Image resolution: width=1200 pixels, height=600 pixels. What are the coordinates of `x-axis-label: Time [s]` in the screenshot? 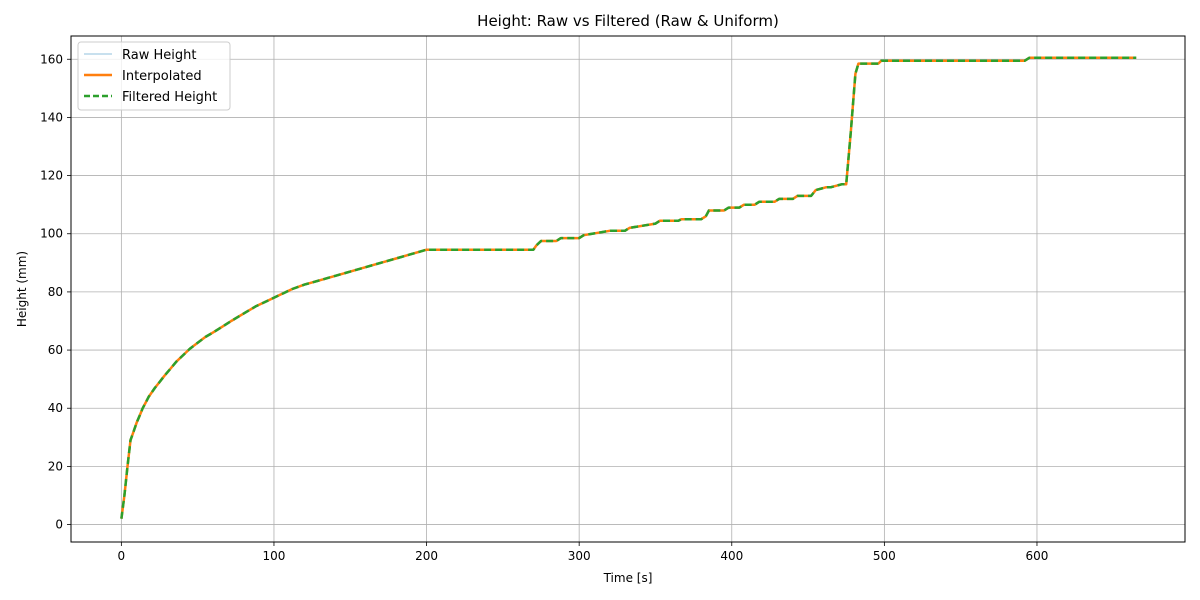 It's located at (628, 578).